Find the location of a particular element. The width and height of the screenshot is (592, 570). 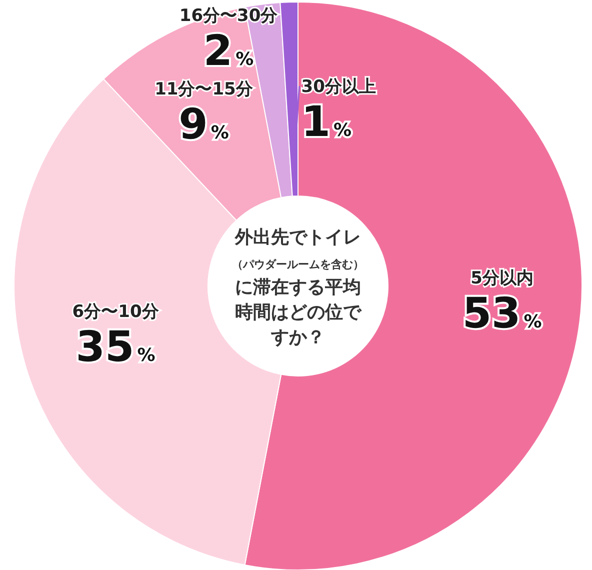

title: 外出先でトイレ（パウダールームを含む）に滞在する平均時間はどの位ですか？ is located at coordinates (298, 287).